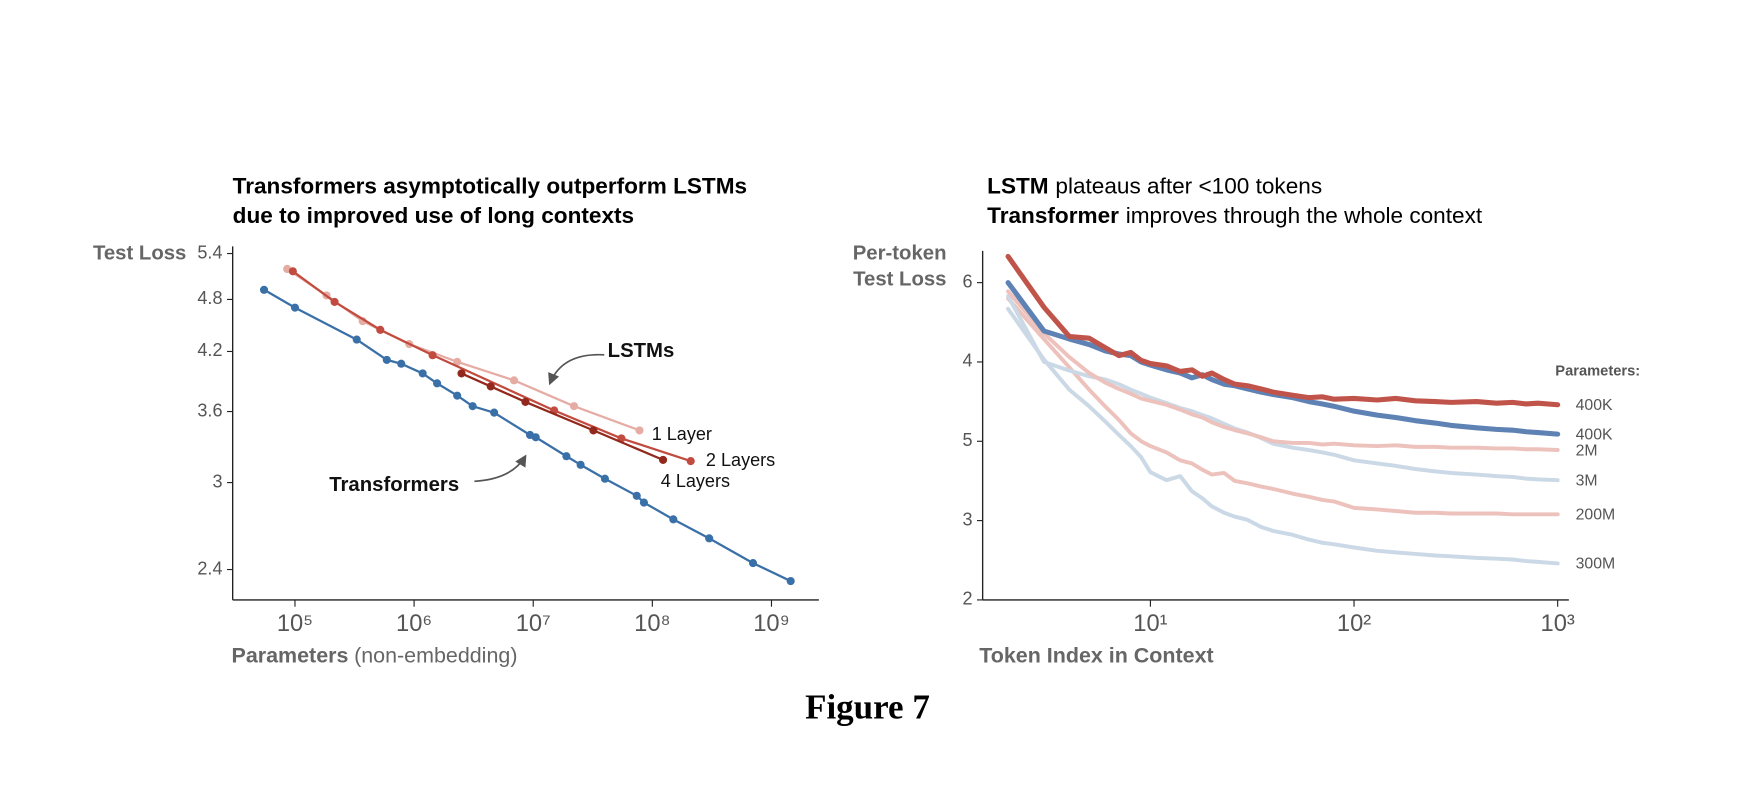  I want to click on x-axis-label-note: (non-embedding), so click(435, 655).